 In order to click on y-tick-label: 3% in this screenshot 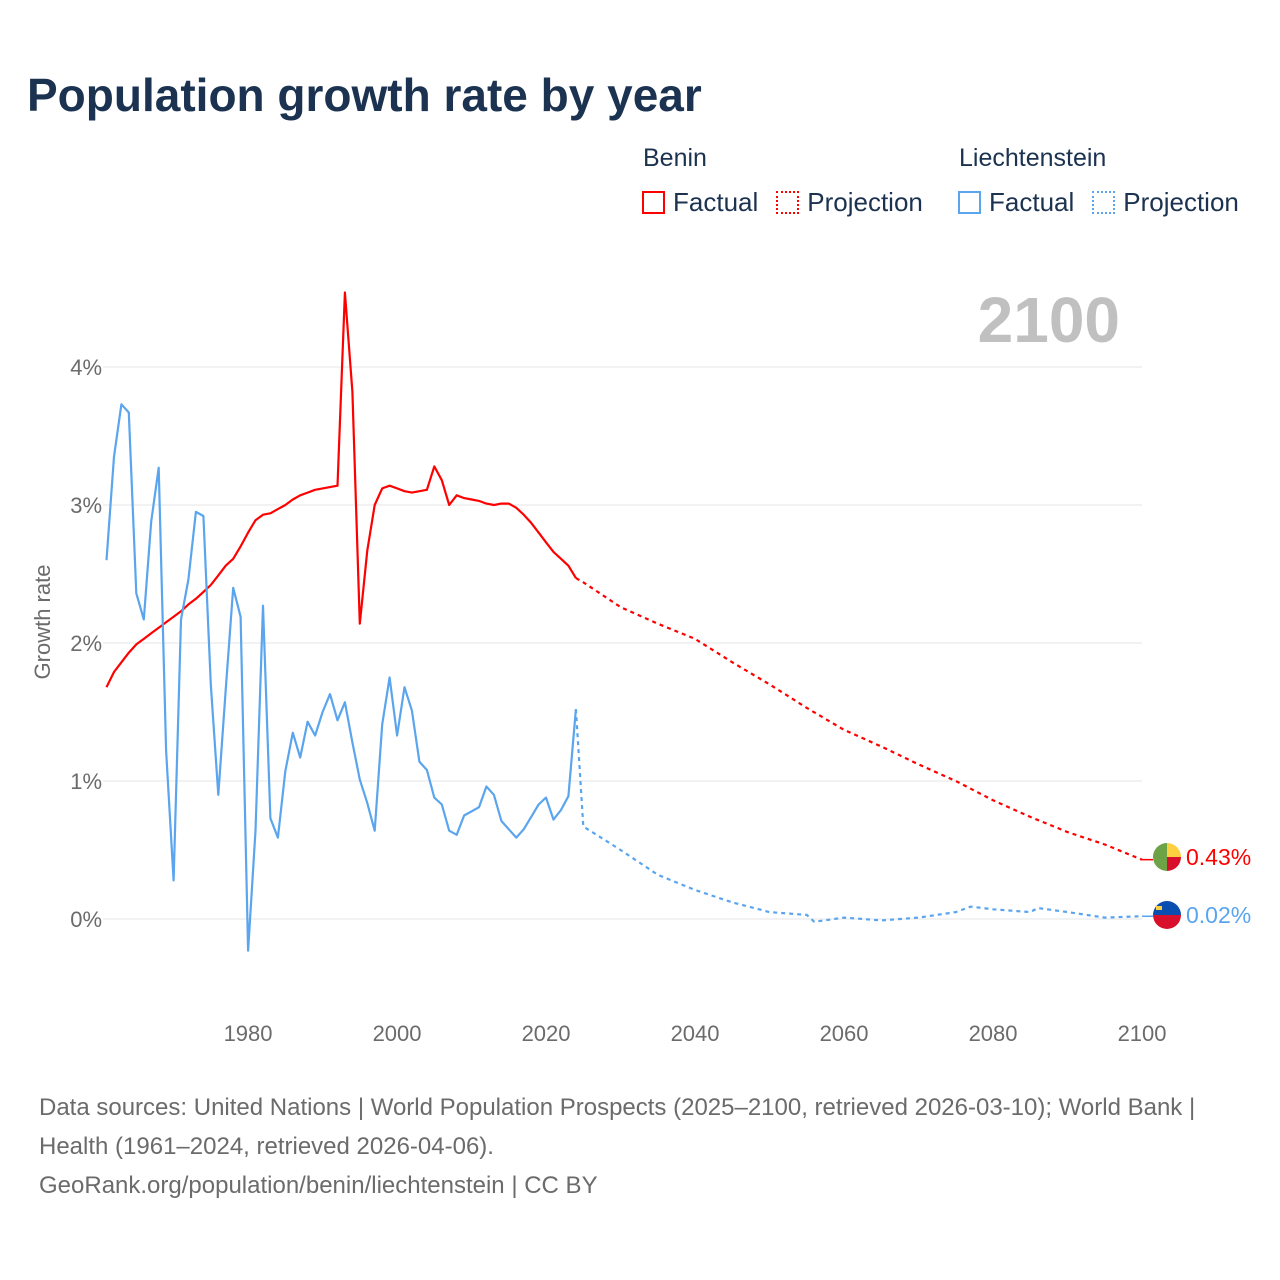, I will do `click(86, 505)`.